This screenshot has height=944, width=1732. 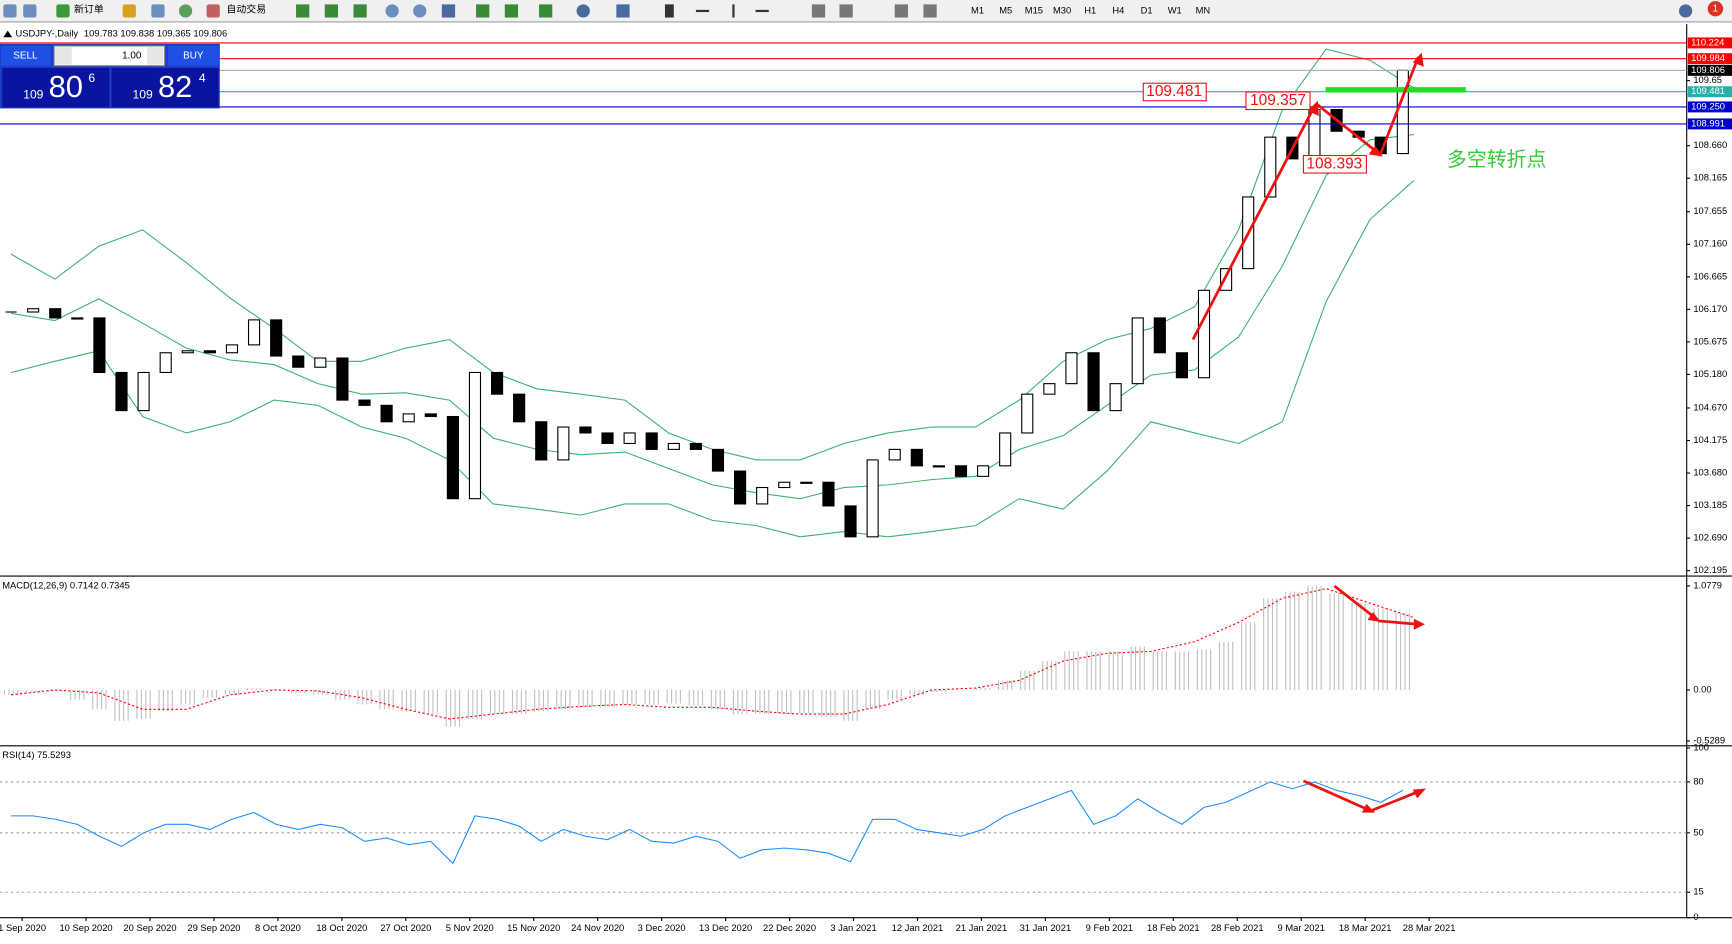 What do you see at coordinates (1203, 10) in the screenshot?
I see `period-button: MN` at bounding box center [1203, 10].